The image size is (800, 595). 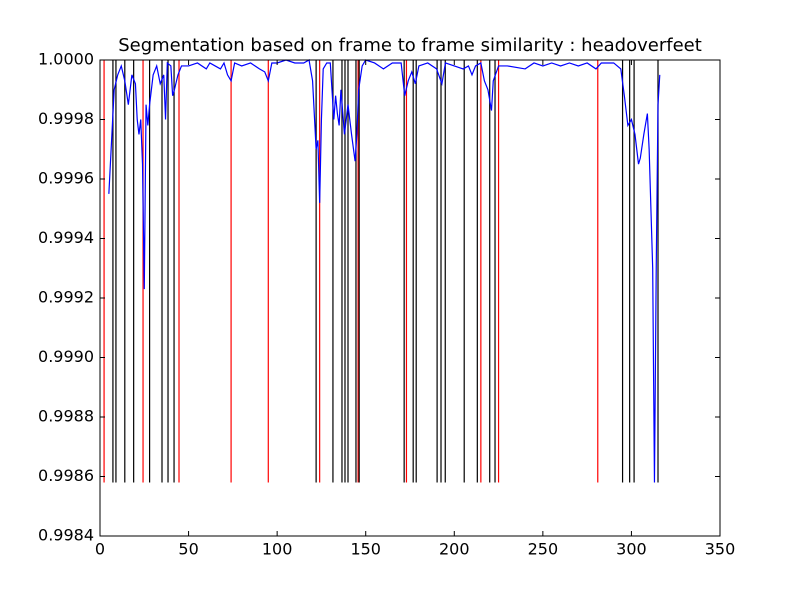 I want to click on x-tick-label: 0, so click(x=100, y=549).